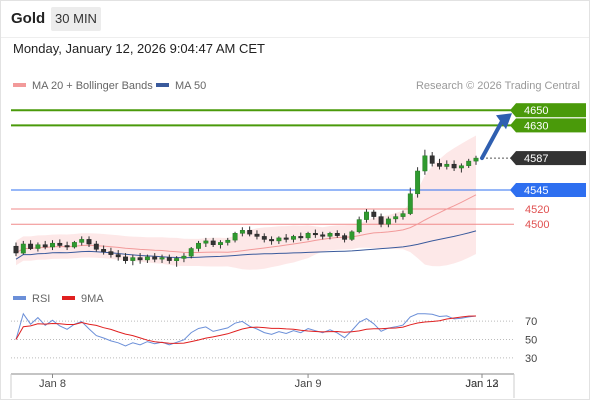 The width and height of the screenshot is (590, 400). What do you see at coordinates (28, 18) in the screenshot?
I see `symbol-title: Gold` at bounding box center [28, 18].